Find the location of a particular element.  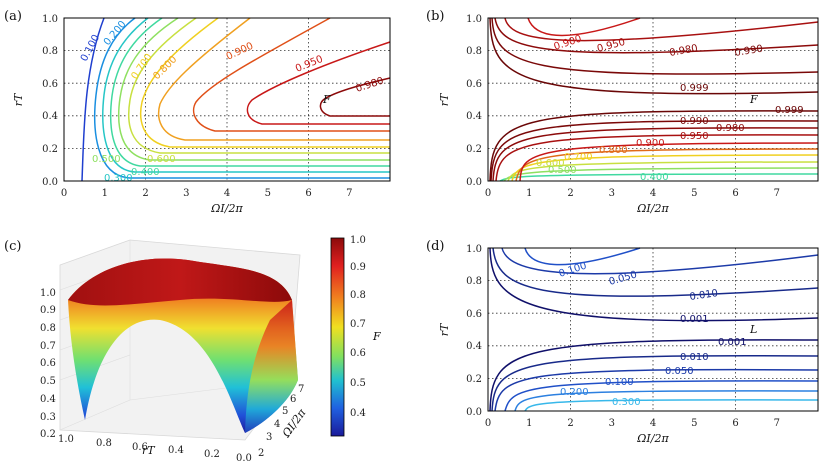

contour-a-0.700 is located at coordinates (264, 82).